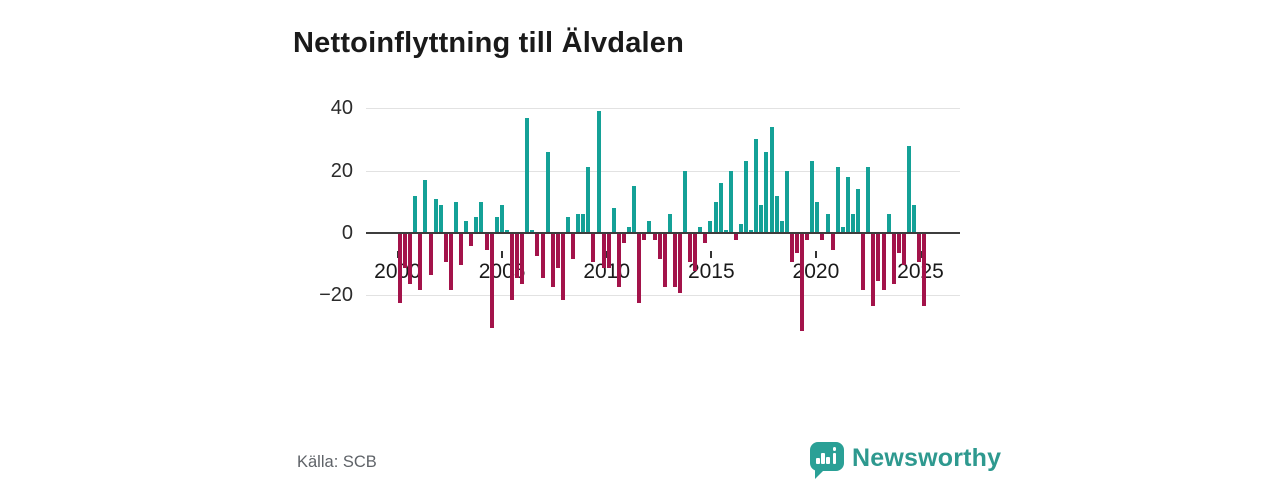  Describe the element at coordinates (347, 233) in the screenshot. I see `y-tick-label: 0` at that location.